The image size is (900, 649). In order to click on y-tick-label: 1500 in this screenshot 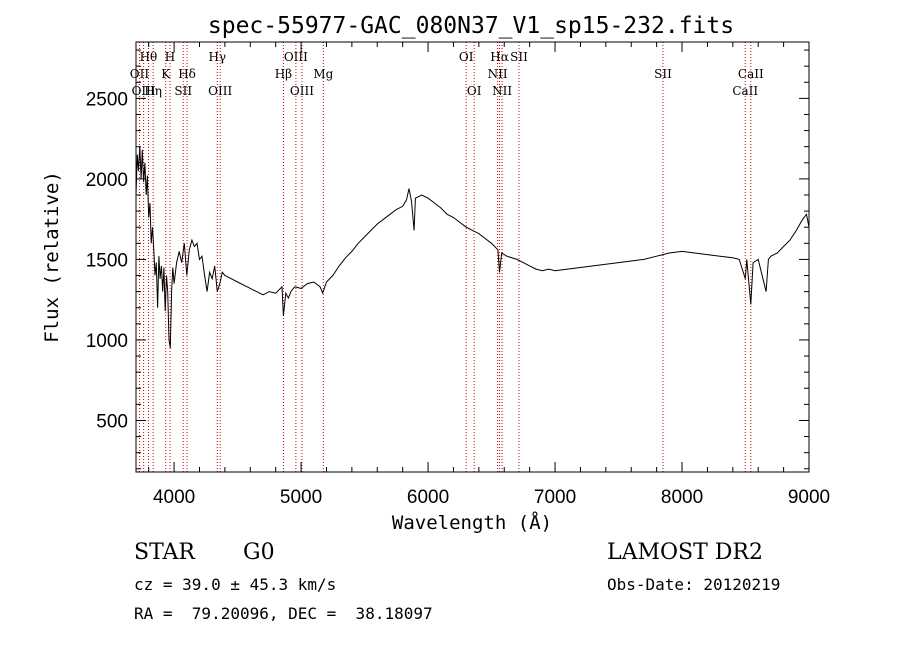, I will do `click(107, 260)`.